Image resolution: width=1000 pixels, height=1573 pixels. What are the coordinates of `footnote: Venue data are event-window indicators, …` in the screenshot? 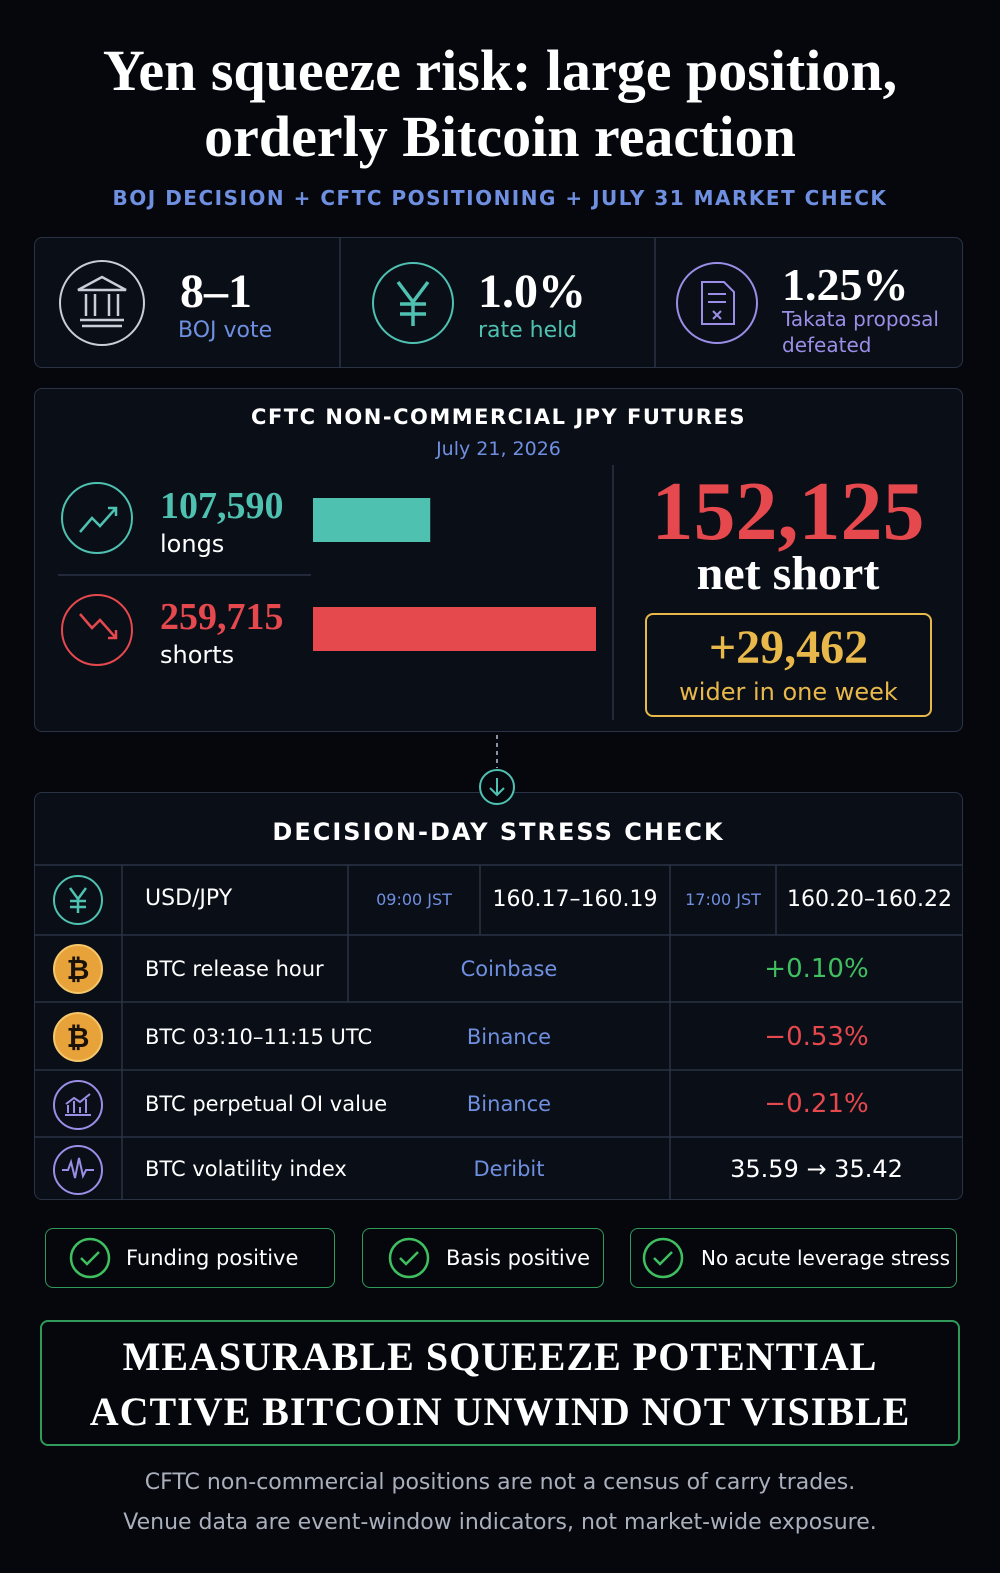 It's located at (500, 1522).